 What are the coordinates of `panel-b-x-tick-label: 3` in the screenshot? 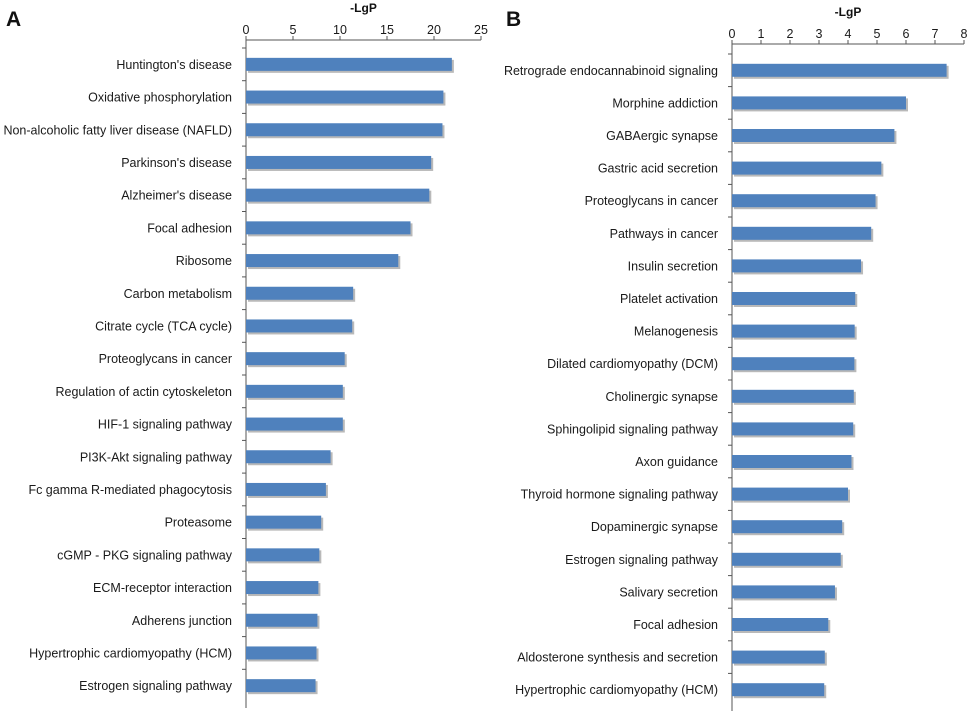 It's located at (819, 34).